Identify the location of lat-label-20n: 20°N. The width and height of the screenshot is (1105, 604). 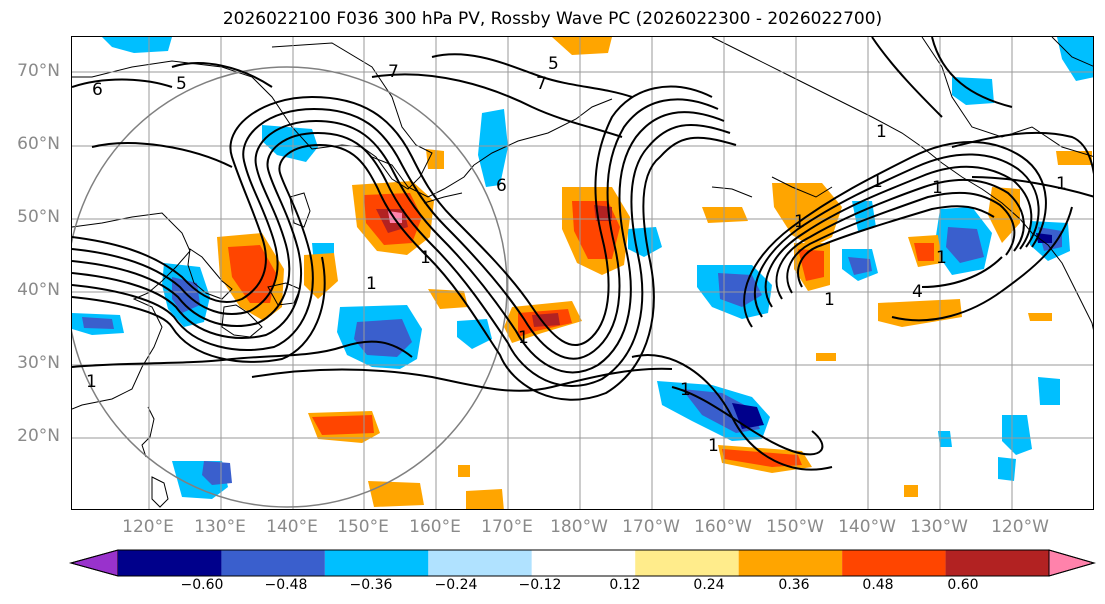
(38, 436).